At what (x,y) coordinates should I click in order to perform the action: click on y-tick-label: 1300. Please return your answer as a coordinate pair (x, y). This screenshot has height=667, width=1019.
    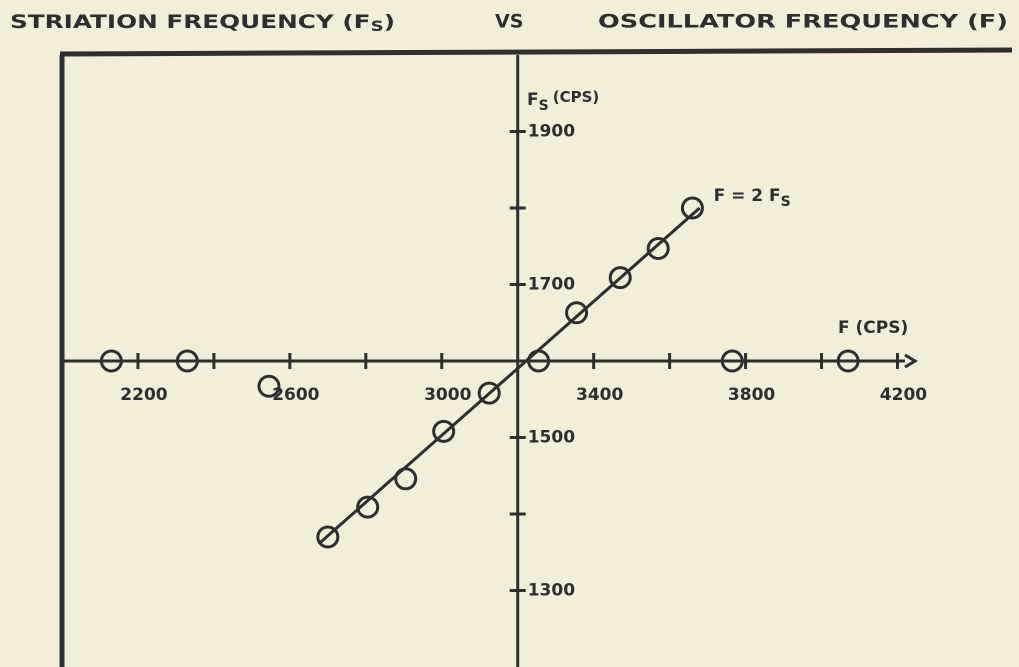
    Looking at the image, I should click on (551, 591).